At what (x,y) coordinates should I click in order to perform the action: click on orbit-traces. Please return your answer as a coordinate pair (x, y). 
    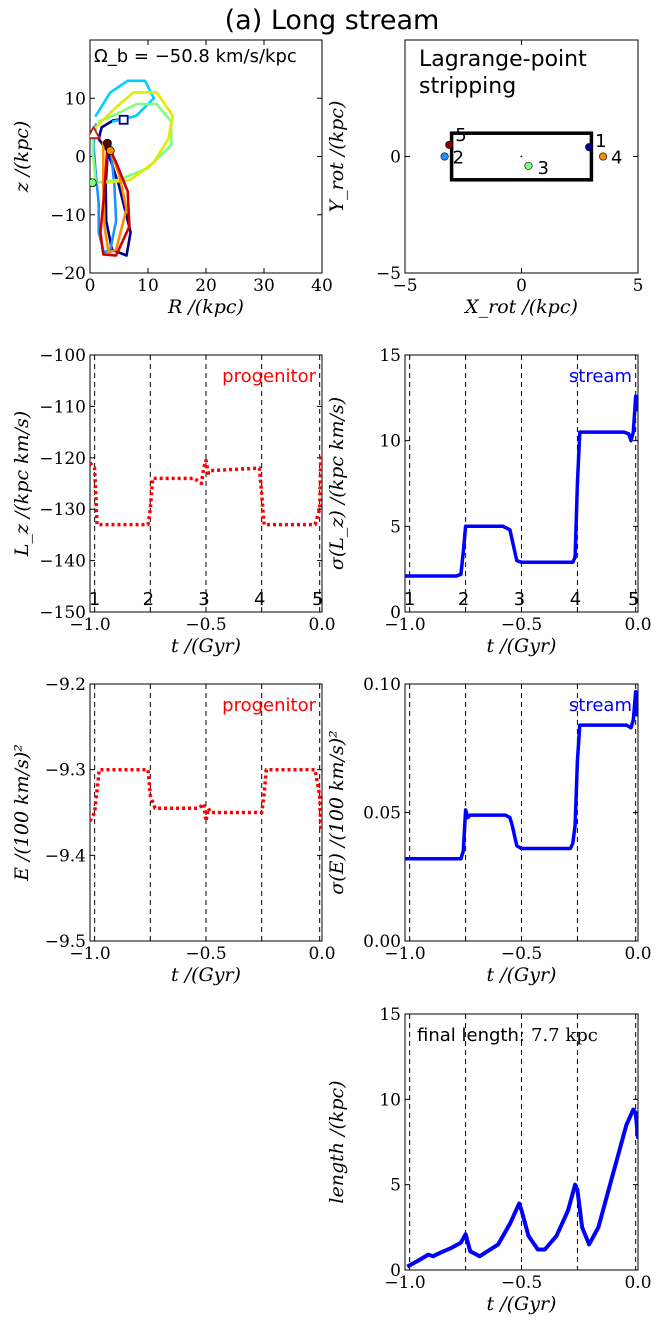
    Looking at the image, I should click on (132, 168).